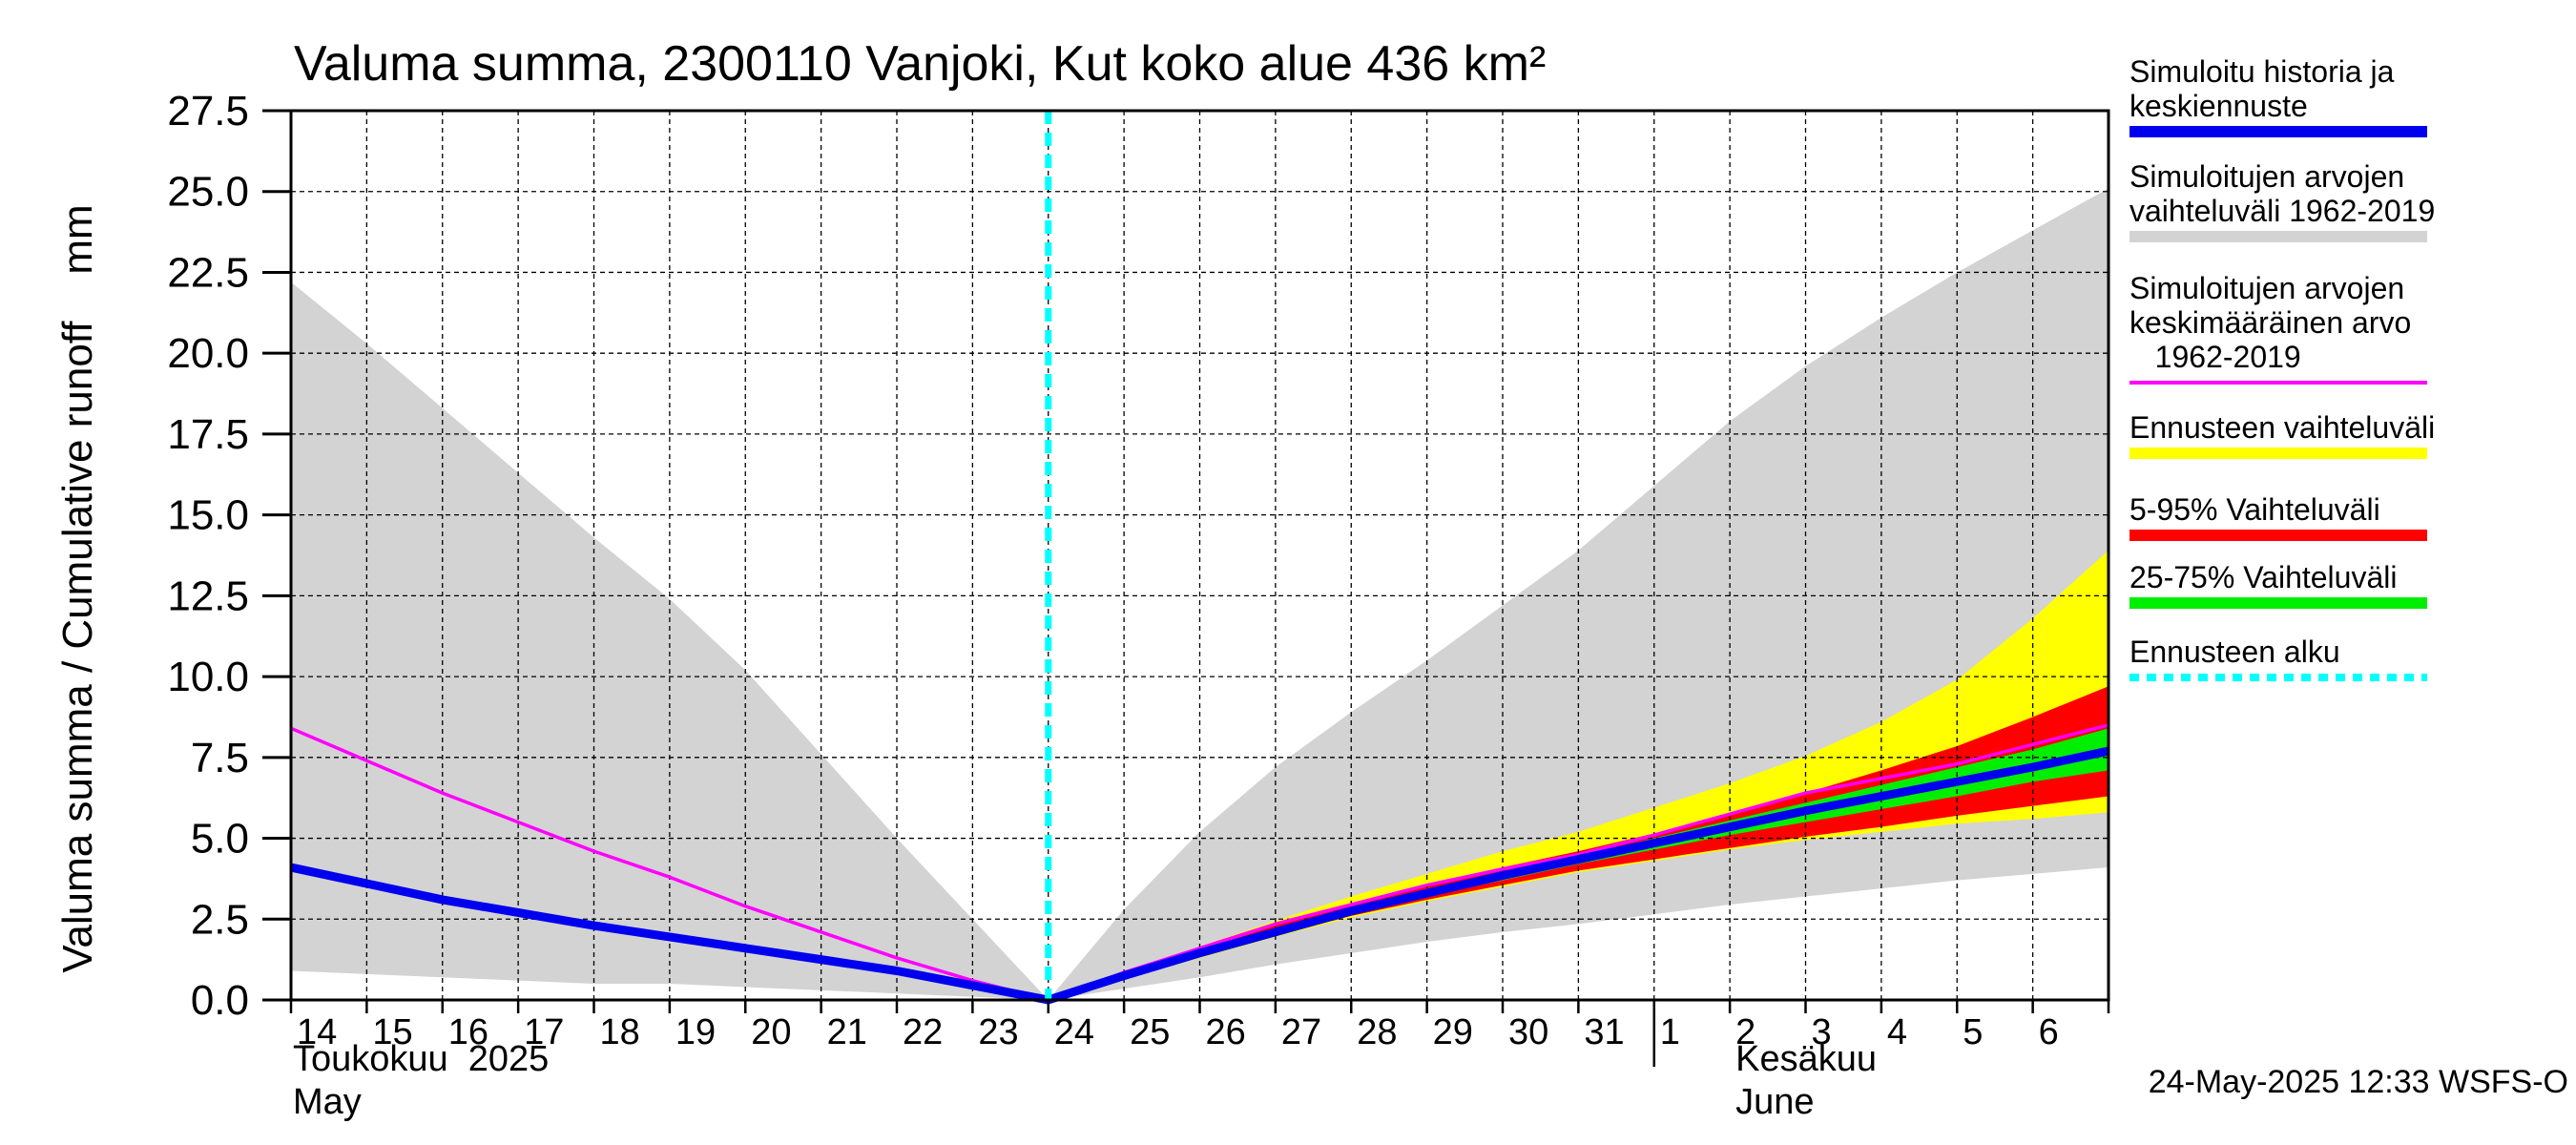 The height and width of the screenshot is (1145, 2576). Describe the element at coordinates (1377, 1032) in the screenshot. I see `x-day-label: 28` at that location.